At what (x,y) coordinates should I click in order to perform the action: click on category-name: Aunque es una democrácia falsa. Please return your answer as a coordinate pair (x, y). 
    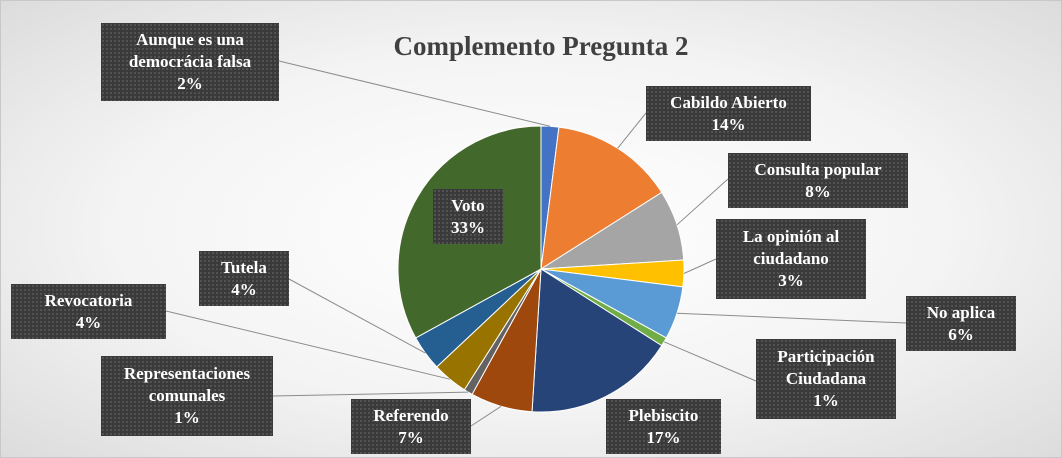
    Looking at the image, I should click on (190, 50).